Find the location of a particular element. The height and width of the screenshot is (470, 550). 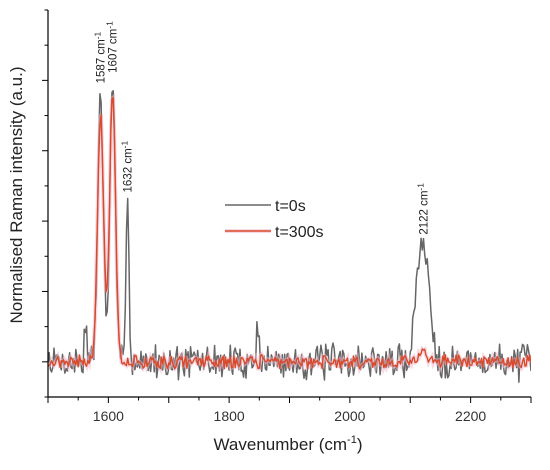

peak-label: 1587 cm-1 is located at coordinates (100, 57).